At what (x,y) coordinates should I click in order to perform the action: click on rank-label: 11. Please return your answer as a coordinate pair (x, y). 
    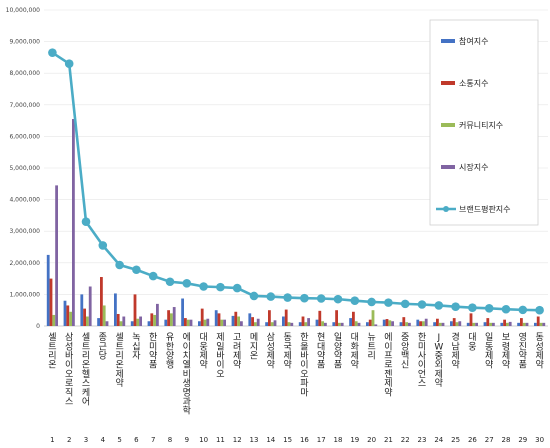
    Looking at the image, I should click on (220, 440).